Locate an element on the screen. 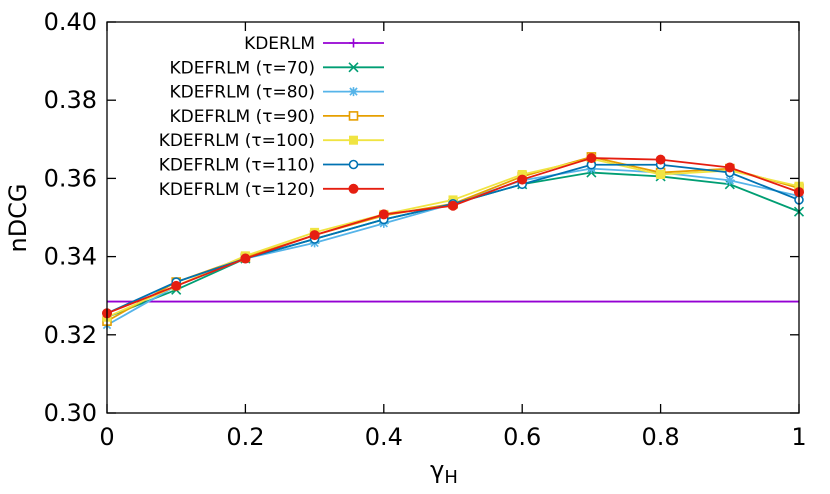 The height and width of the screenshot is (494, 830). y-tick-label: 0.34 is located at coordinates (70, 257).